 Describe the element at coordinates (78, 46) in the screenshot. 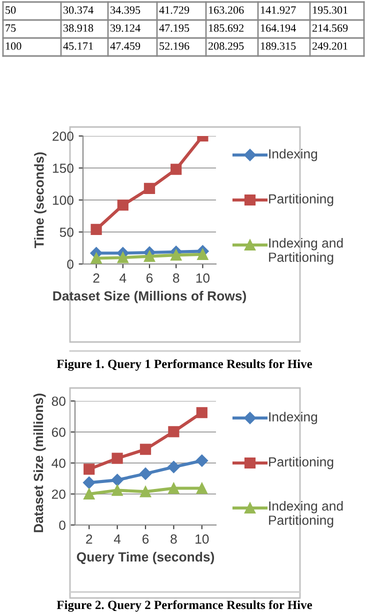

I see `text: 45.171` at that location.